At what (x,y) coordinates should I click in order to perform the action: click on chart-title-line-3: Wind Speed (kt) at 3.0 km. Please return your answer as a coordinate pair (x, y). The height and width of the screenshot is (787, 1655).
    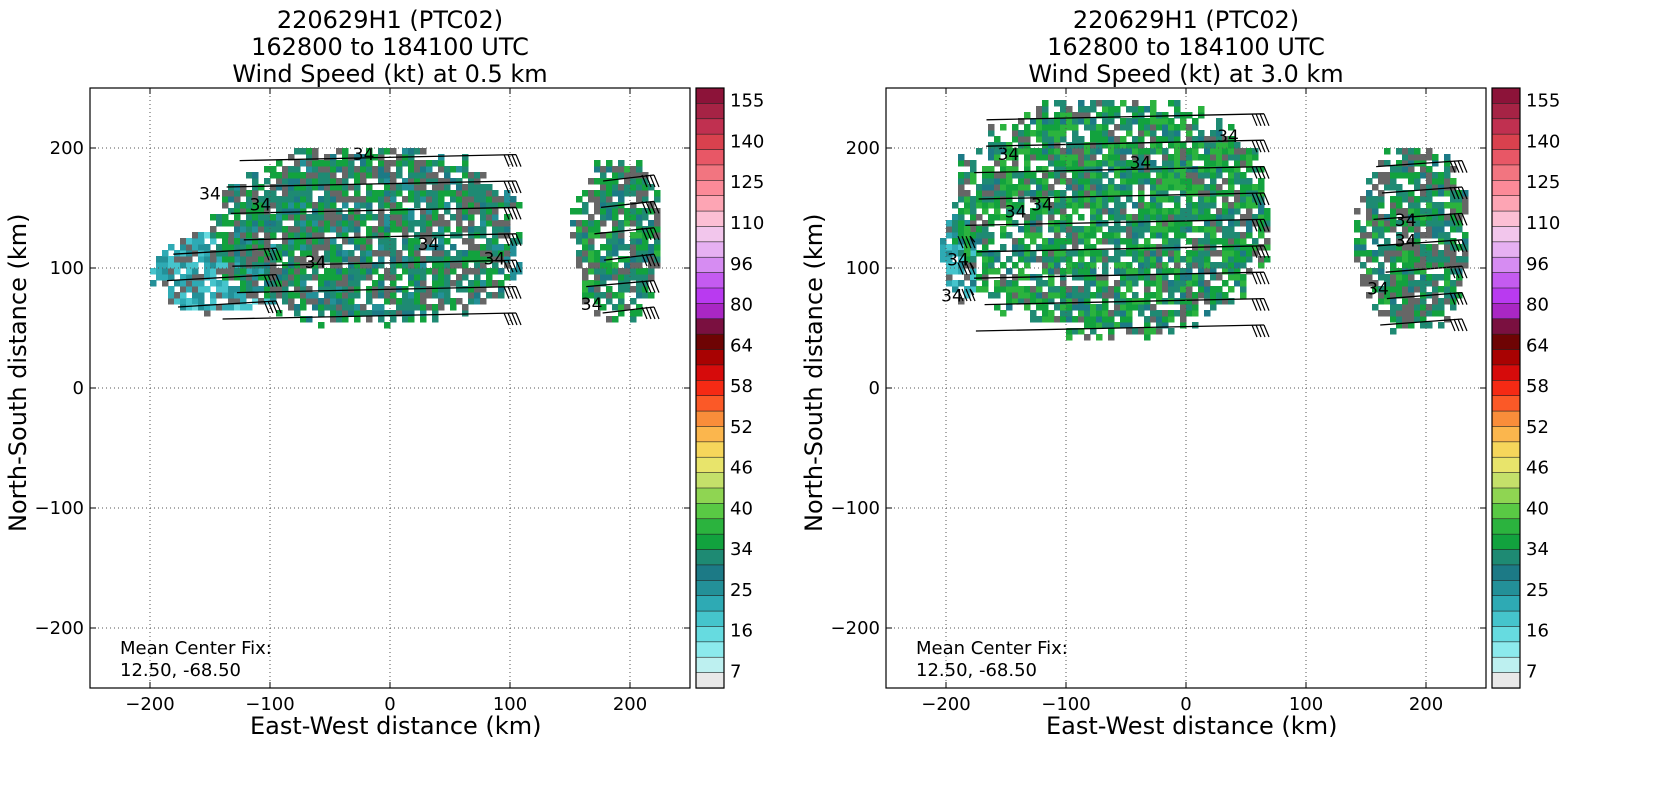
    Looking at the image, I should click on (1186, 74).